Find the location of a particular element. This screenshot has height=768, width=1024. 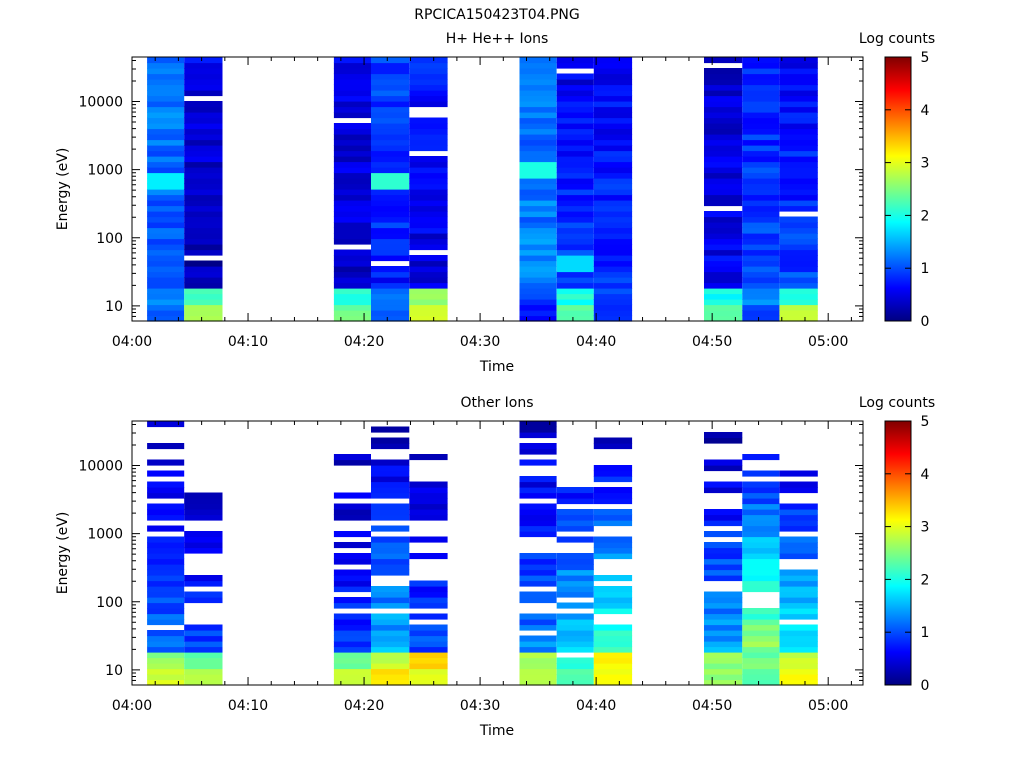

x-tick-label: 04:00 is located at coordinates (132, 706).